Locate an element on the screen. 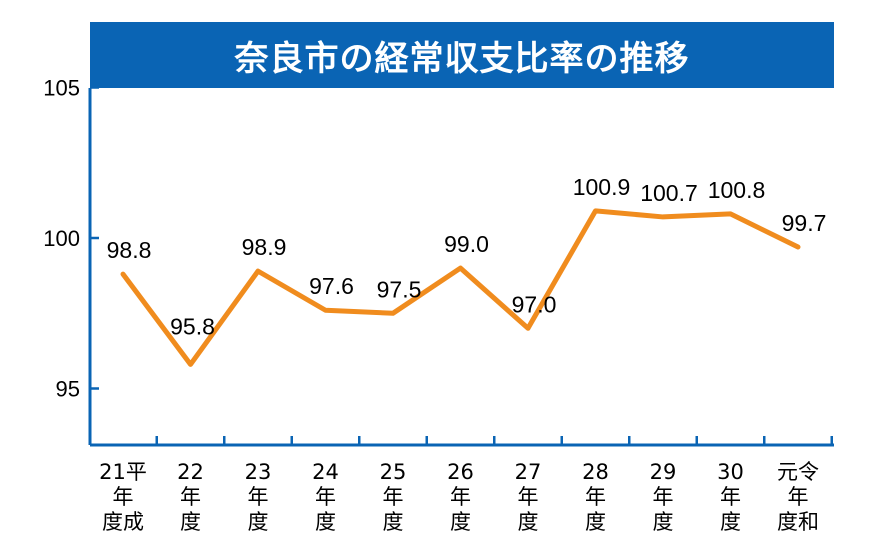 This screenshot has height=559, width=873. x-tick-label: 23 年度 is located at coordinates (258, 497).